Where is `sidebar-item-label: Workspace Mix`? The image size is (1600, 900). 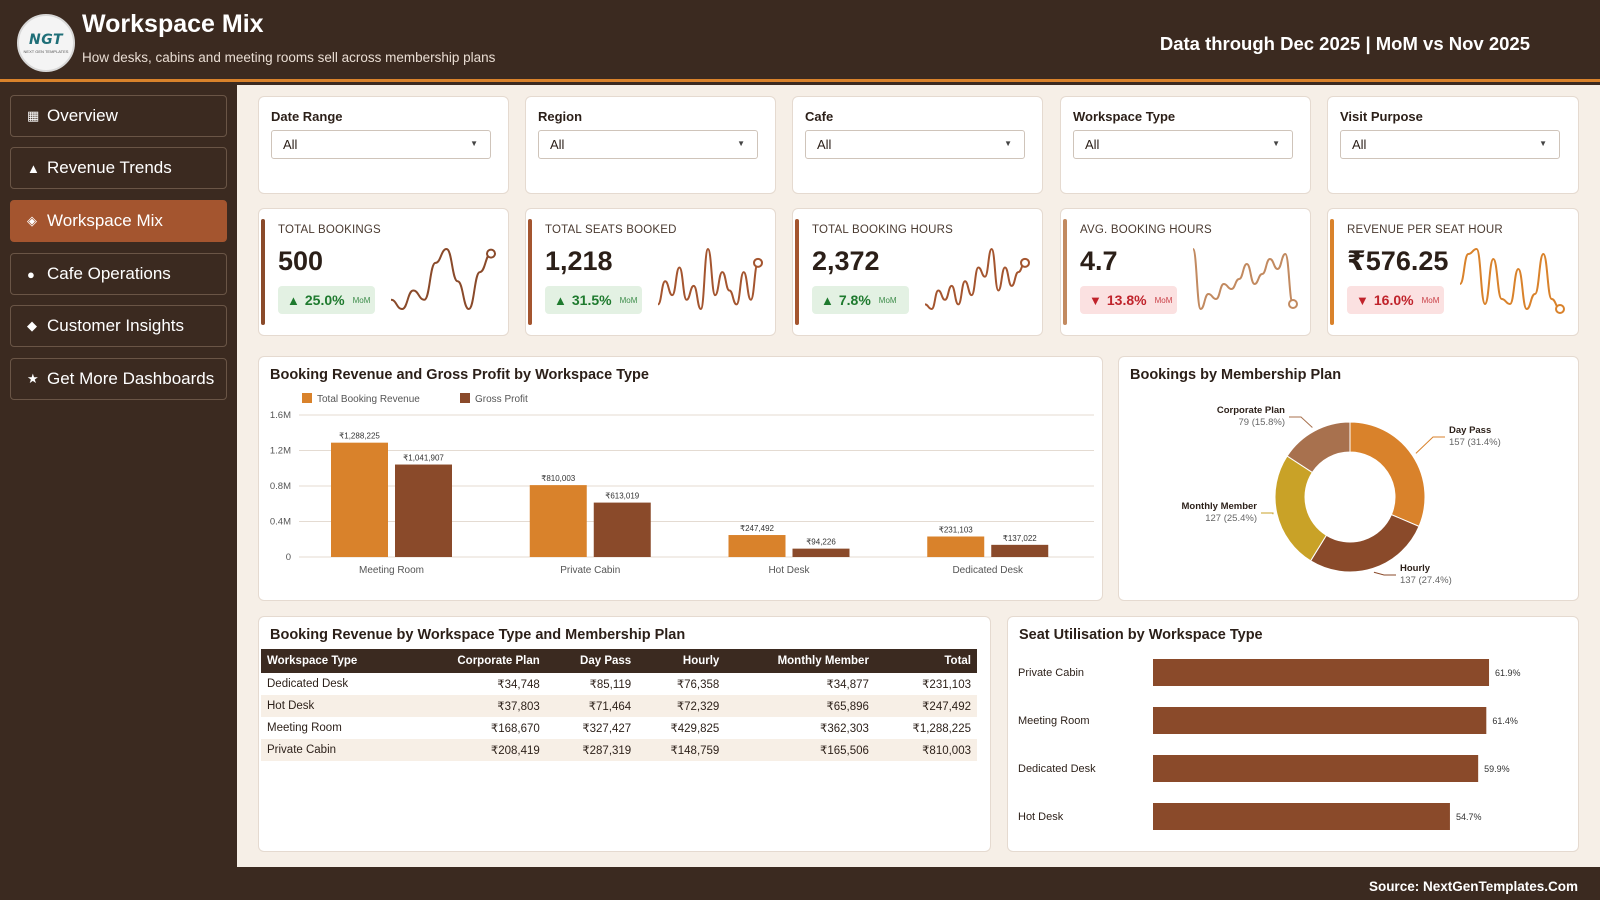
sidebar-item-label: Workspace Mix is located at coordinates (105, 220).